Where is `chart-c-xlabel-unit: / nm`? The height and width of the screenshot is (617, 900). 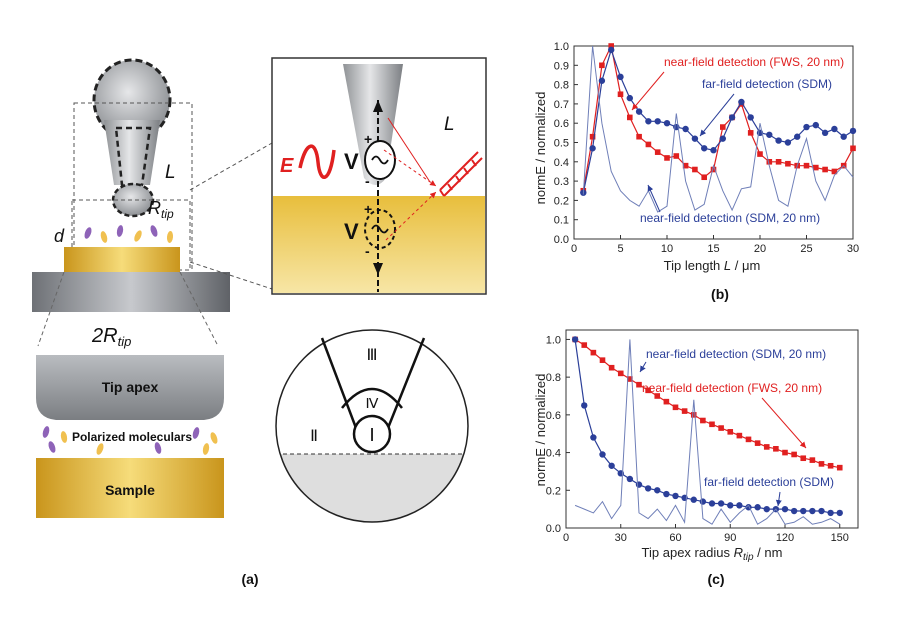
chart-c-xlabel-unit: / nm is located at coordinates (769, 552).